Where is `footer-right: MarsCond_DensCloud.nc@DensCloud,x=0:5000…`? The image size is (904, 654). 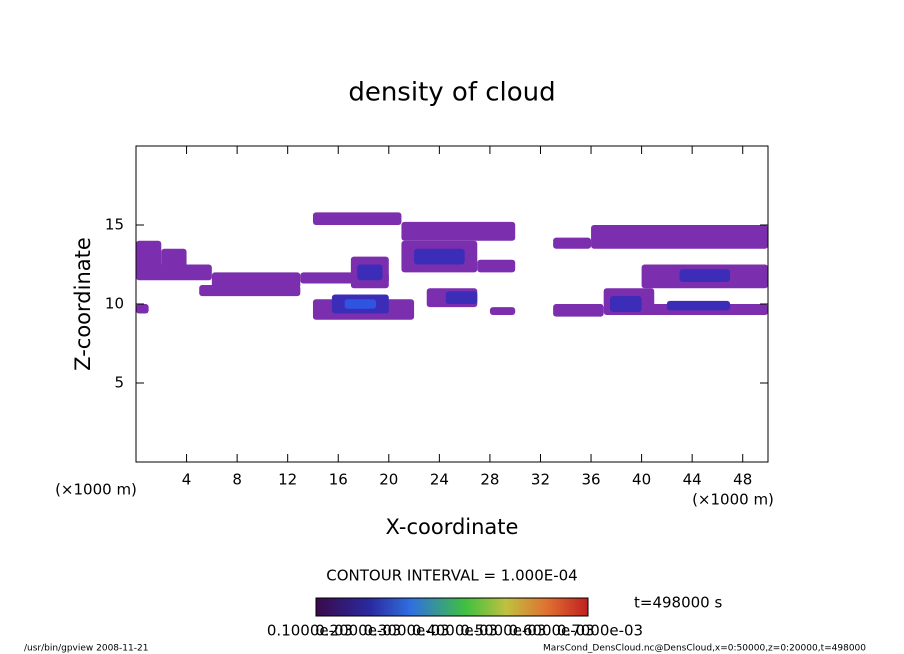 footer-right: MarsCond_DensCloud.nc@DensCloud,x=0:5000… is located at coordinates (704, 649).